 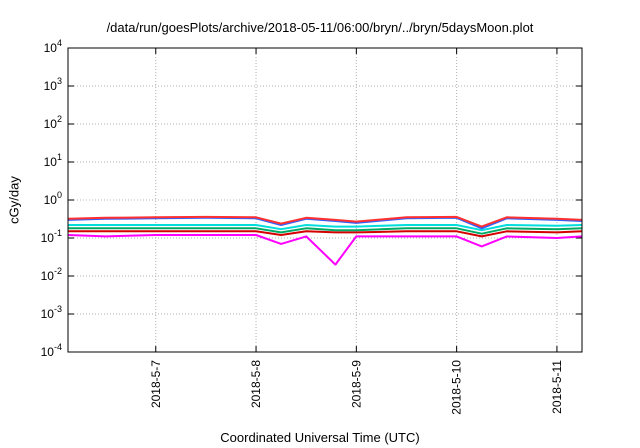 What do you see at coordinates (59, 43) in the screenshot?
I see `y-tick-label-exponent: 4` at bounding box center [59, 43].